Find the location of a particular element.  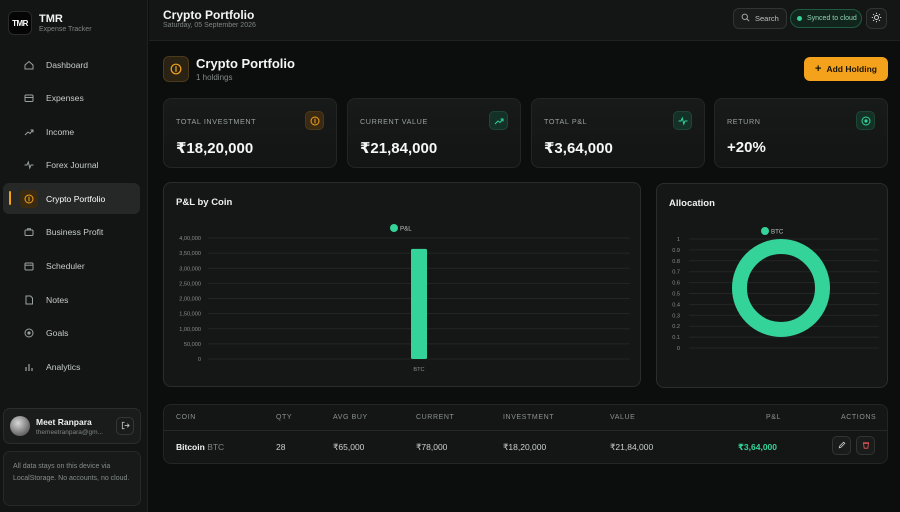

logout-button is located at coordinates (125, 426).